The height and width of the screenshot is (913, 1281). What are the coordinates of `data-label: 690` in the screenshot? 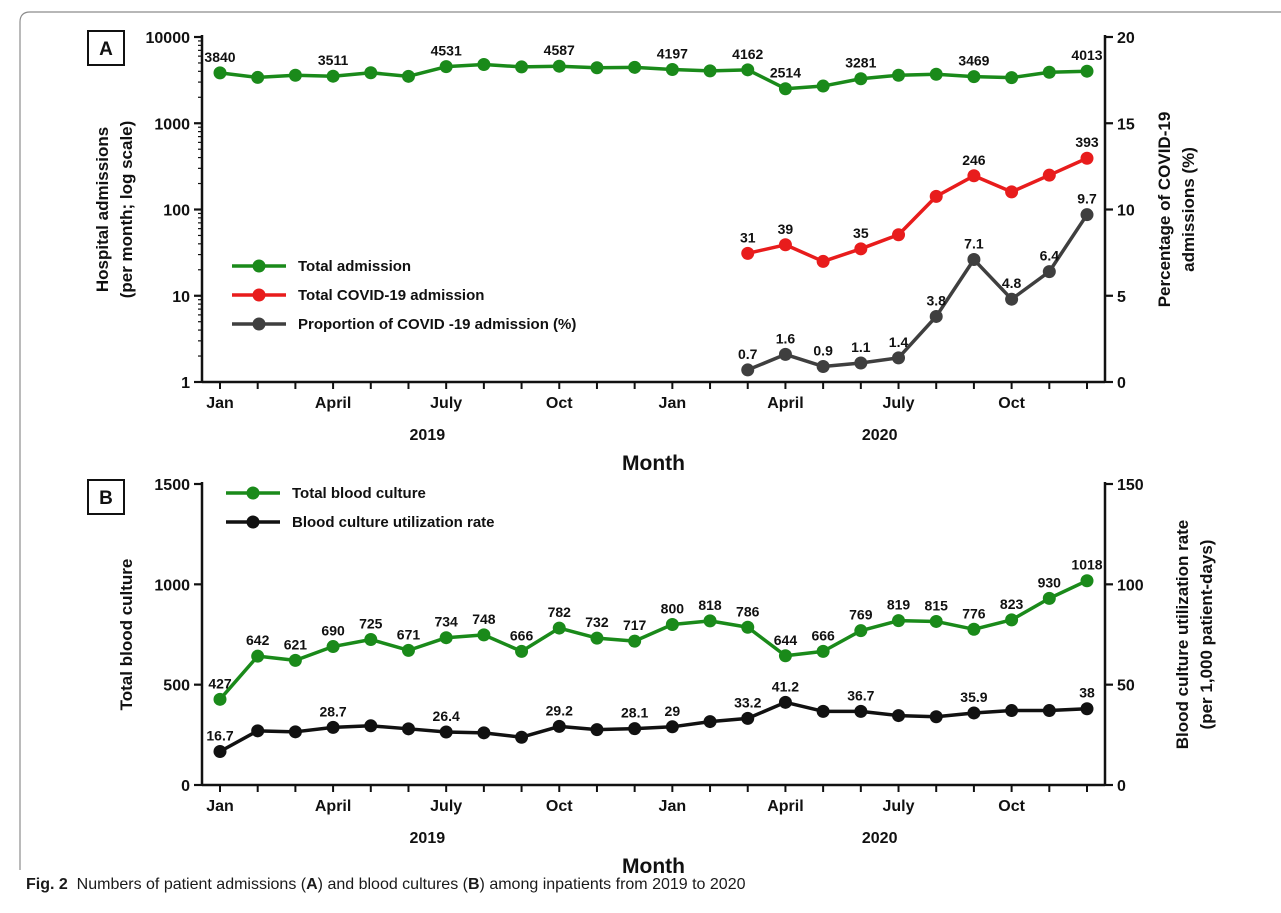 It's located at (333, 631).